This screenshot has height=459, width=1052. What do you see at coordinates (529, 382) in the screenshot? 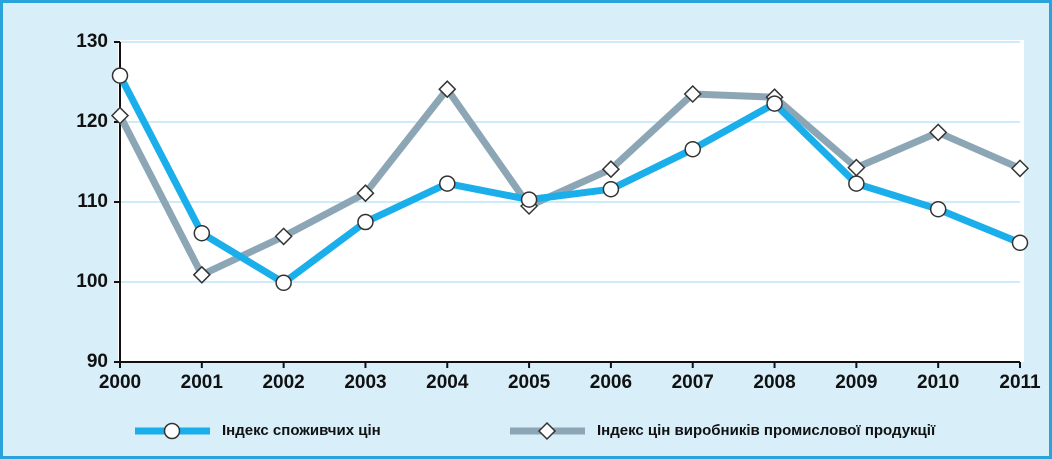
I see `x-tick-label: 2005` at bounding box center [529, 382].